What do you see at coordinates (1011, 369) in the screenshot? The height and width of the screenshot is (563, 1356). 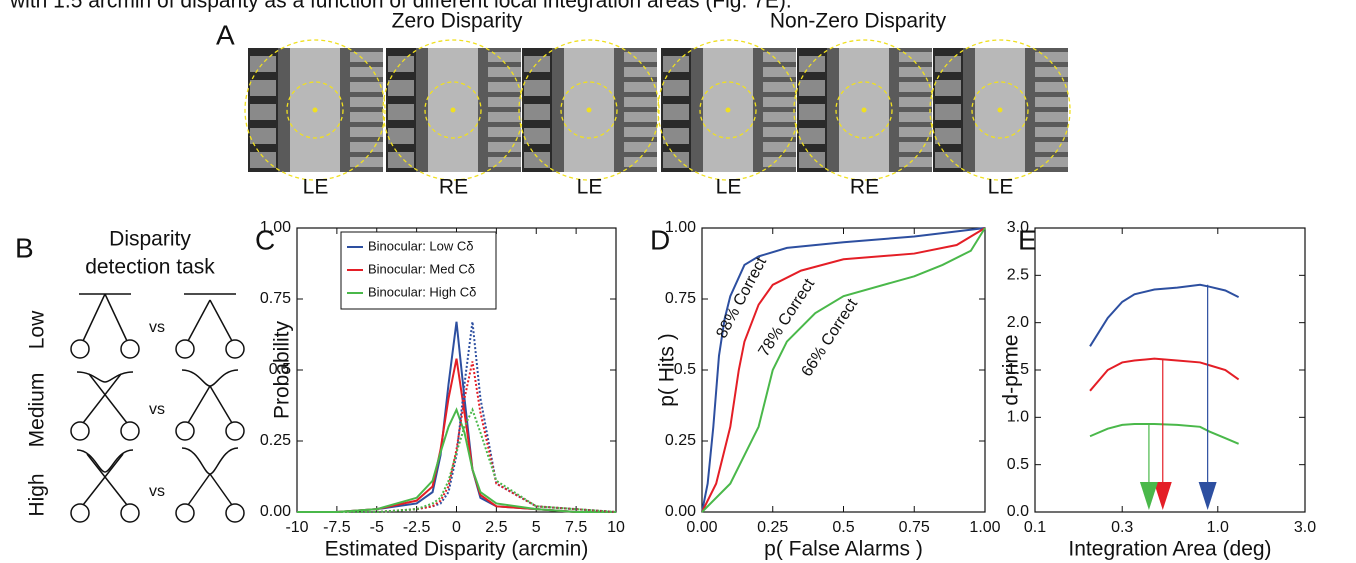 I see `y-axis-title: d-prime` at bounding box center [1011, 369].